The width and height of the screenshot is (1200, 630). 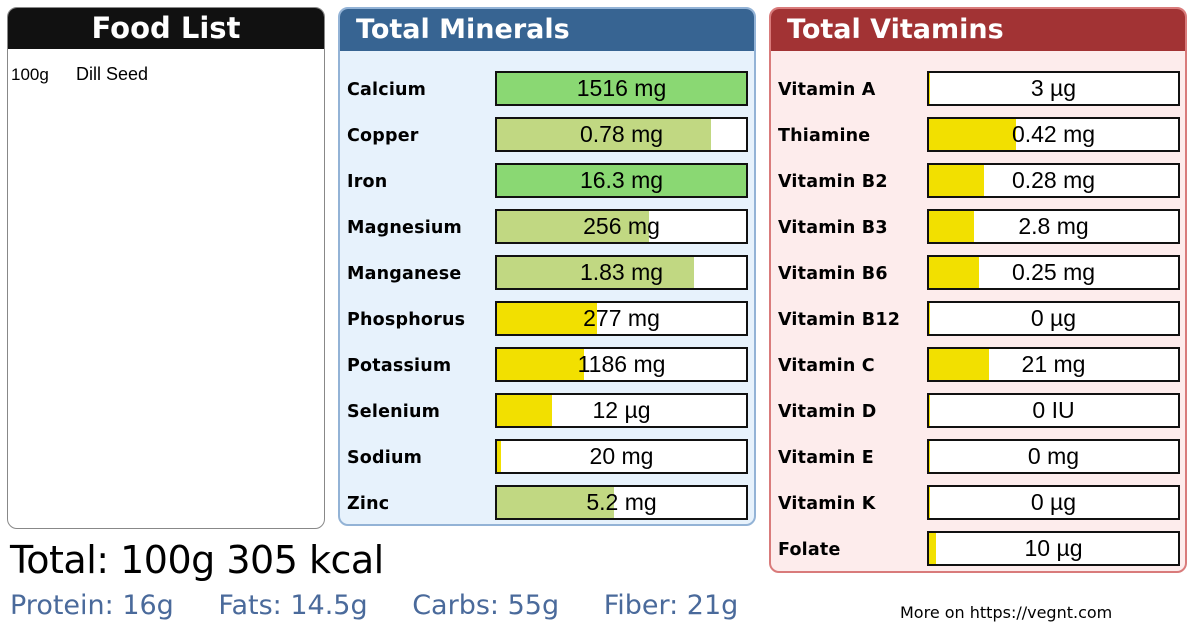 I want to click on nutrient-label: Vitamin K, so click(x=827, y=504).